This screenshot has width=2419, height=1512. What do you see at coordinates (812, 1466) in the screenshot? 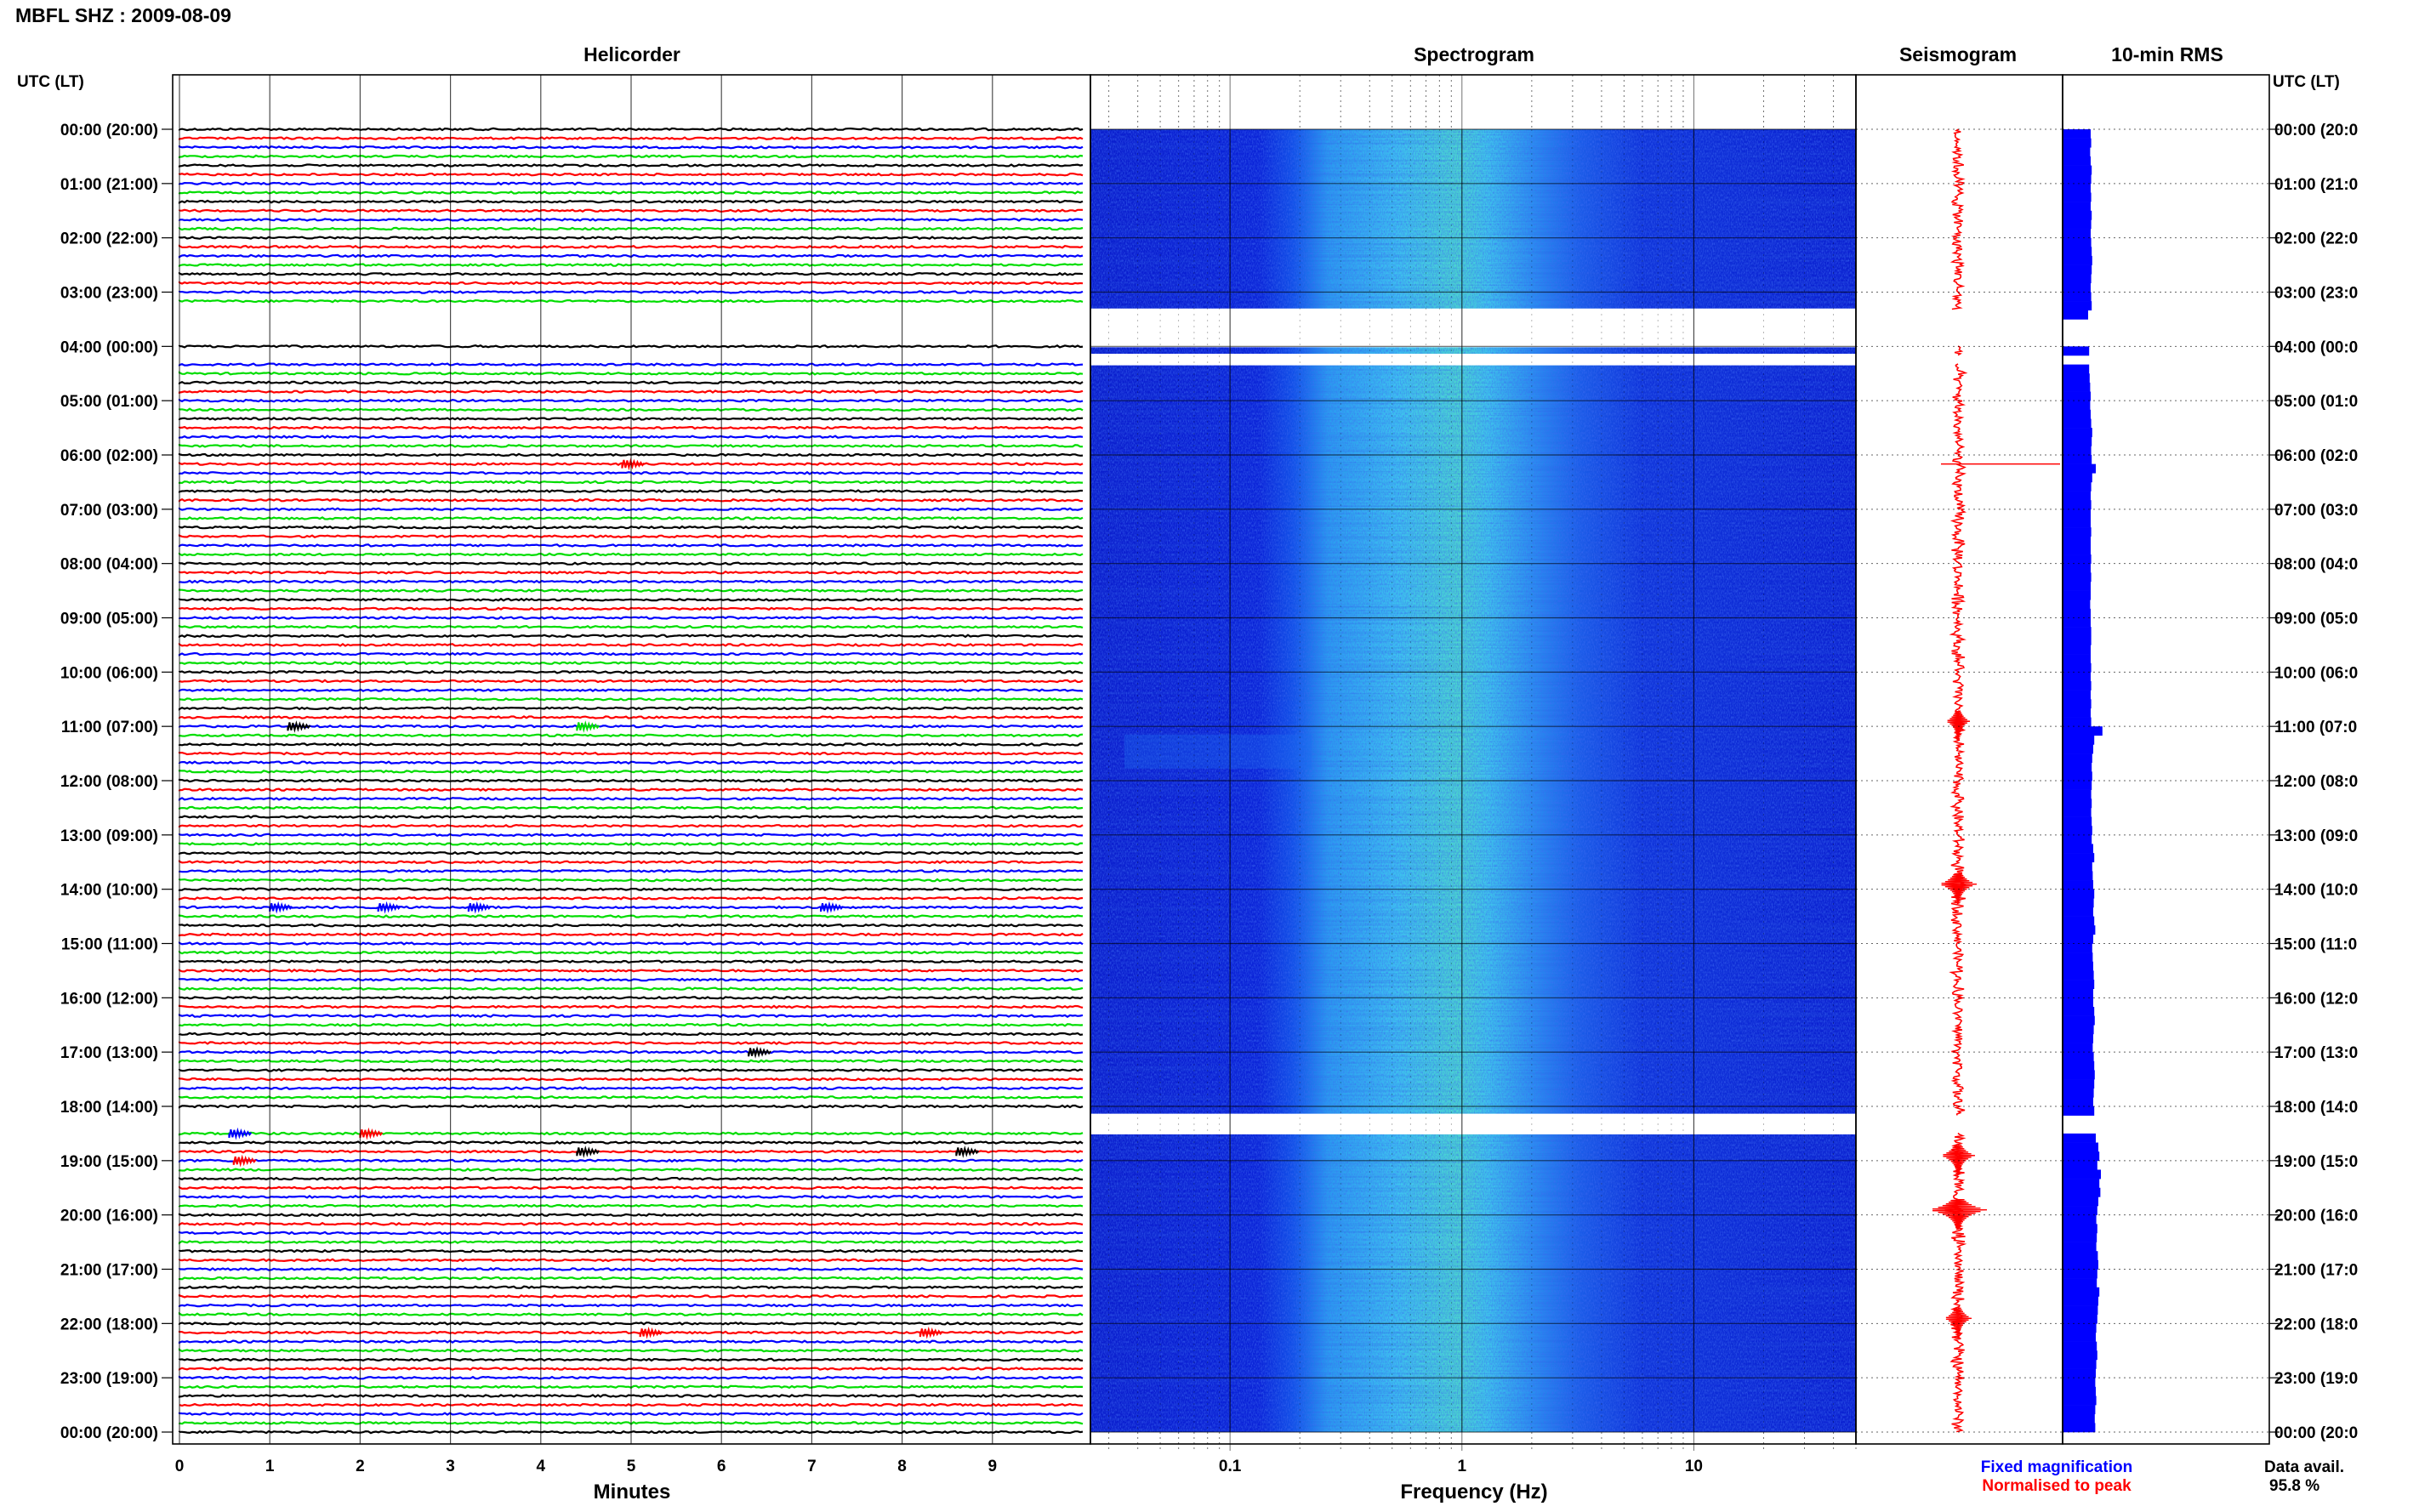
I see `helicorder-tick-label: 7` at bounding box center [812, 1466].